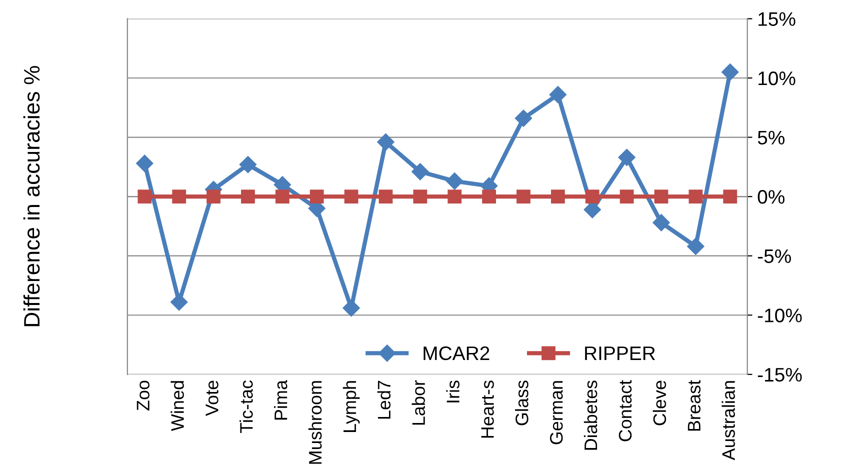 The height and width of the screenshot is (468, 861). What do you see at coordinates (556, 412) in the screenshot?
I see `x-tick-label: German` at bounding box center [556, 412].